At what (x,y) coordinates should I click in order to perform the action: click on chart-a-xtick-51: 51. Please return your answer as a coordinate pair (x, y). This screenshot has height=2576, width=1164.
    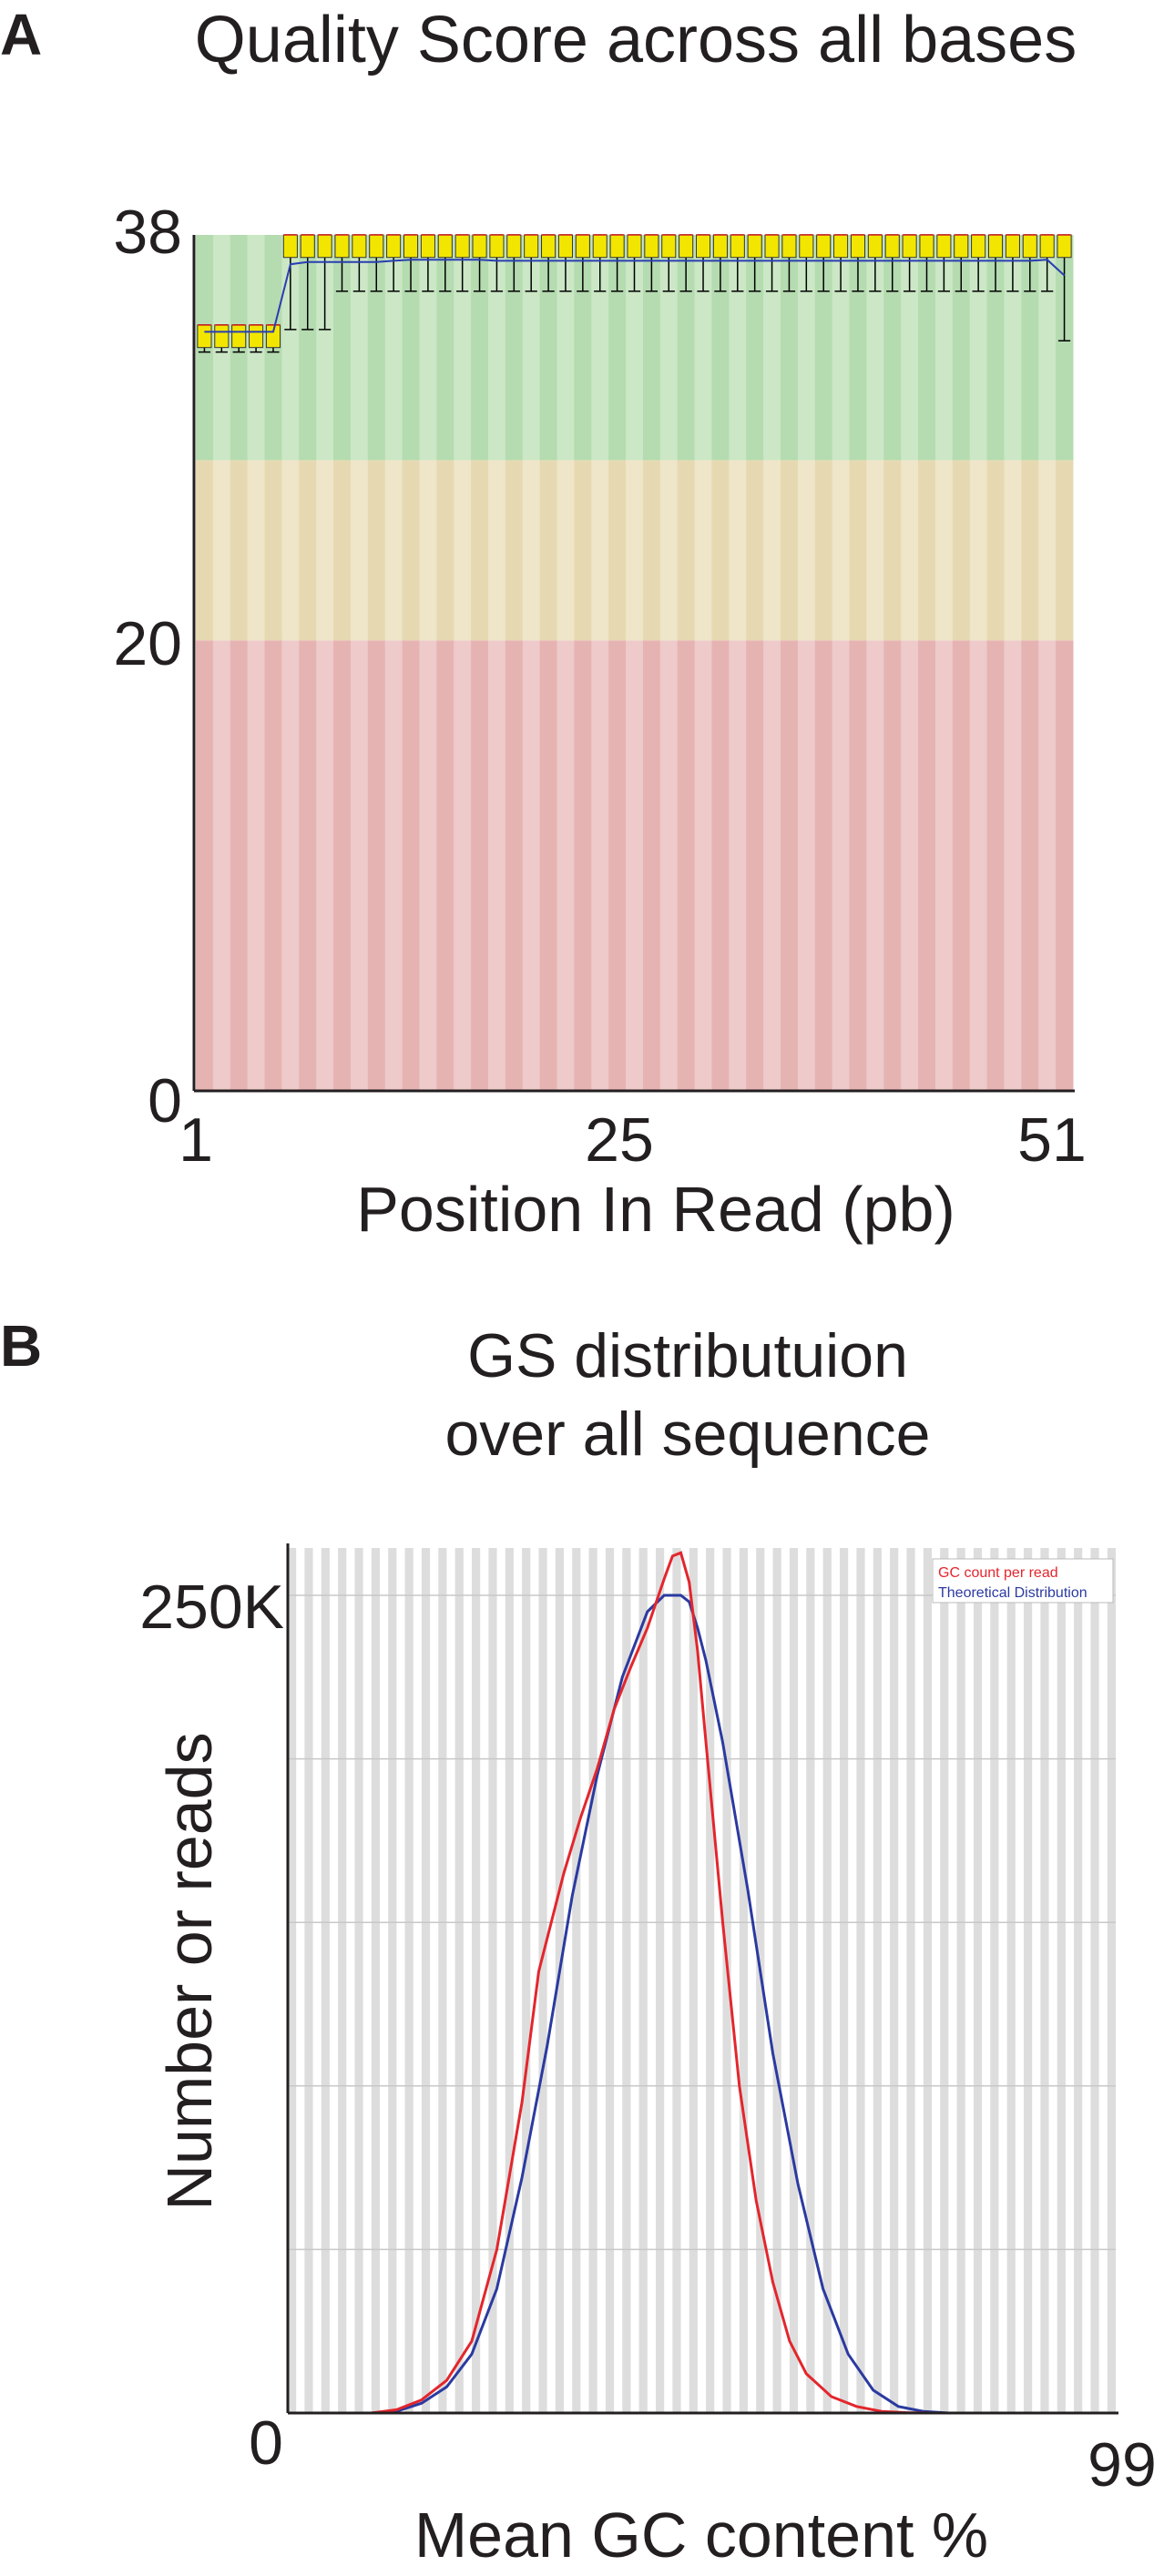
    Looking at the image, I should click on (1052, 1140).